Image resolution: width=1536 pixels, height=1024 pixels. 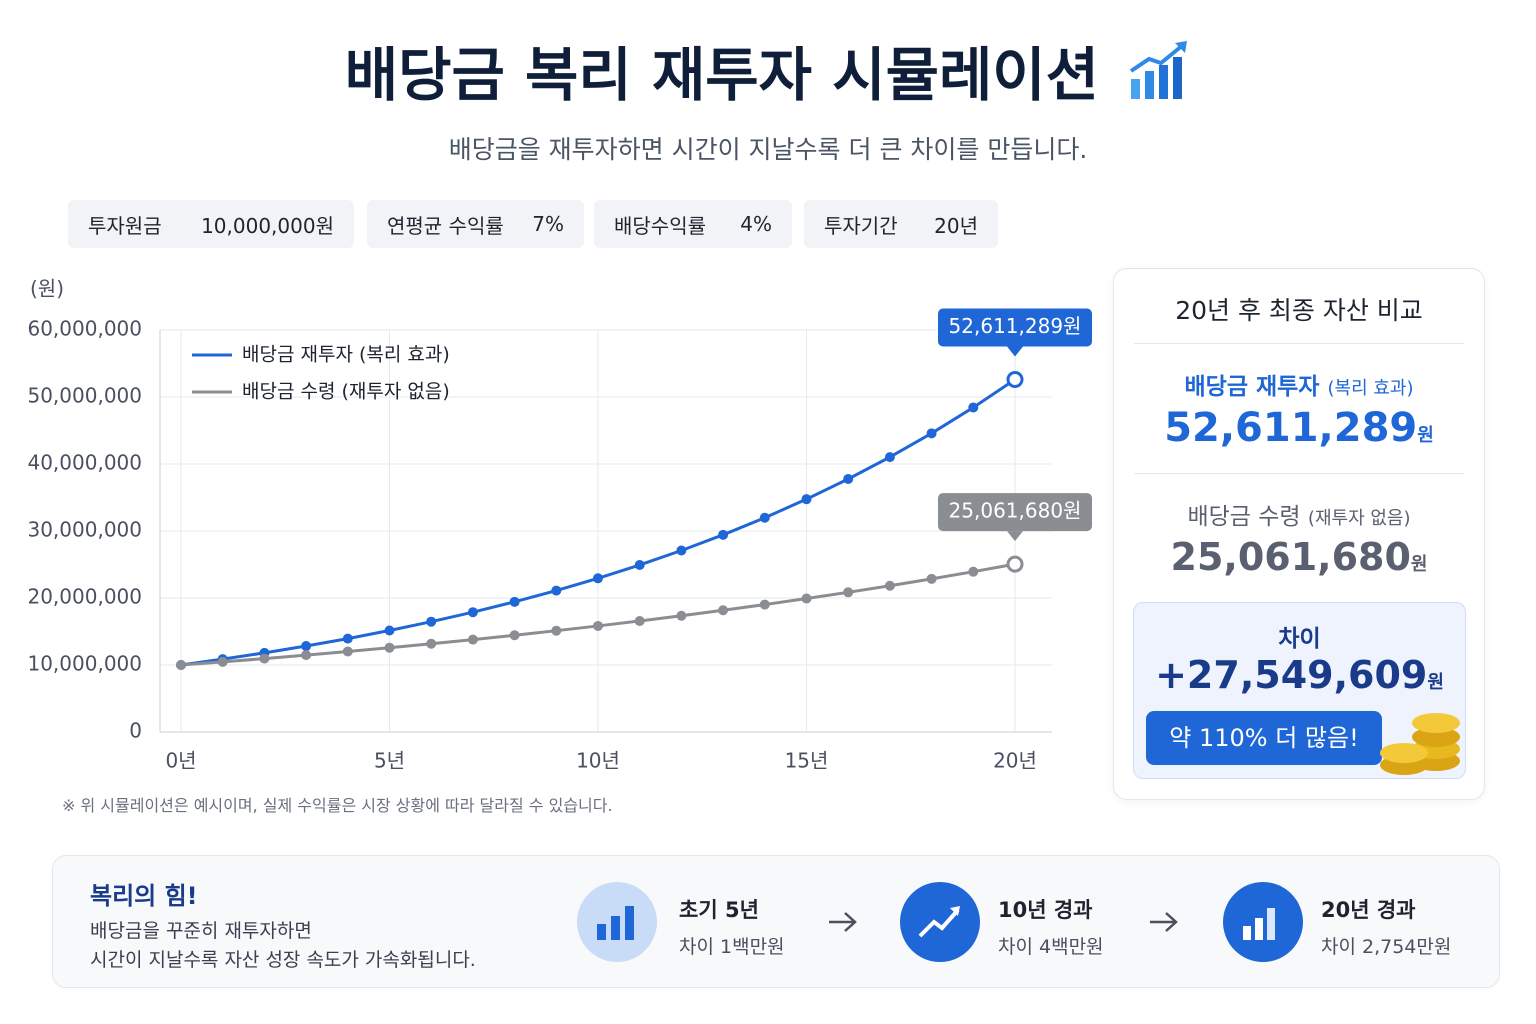 I want to click on step-title: 20년 경과, so click(x=1368, y=910).